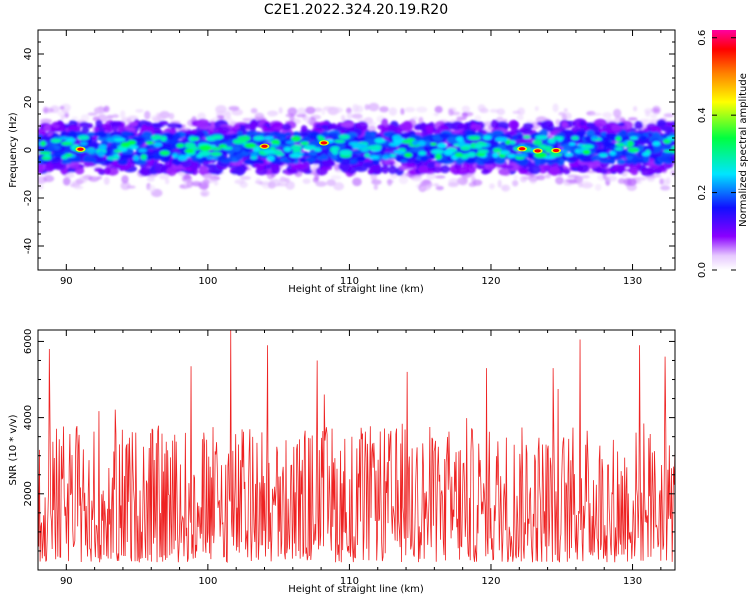 This screenshot has height=600, width=750. What do you see at coordinates (702, 270) in the screenshot?
I see `colorbar-tick-label: 0.0` at bounding box center [702, 270].